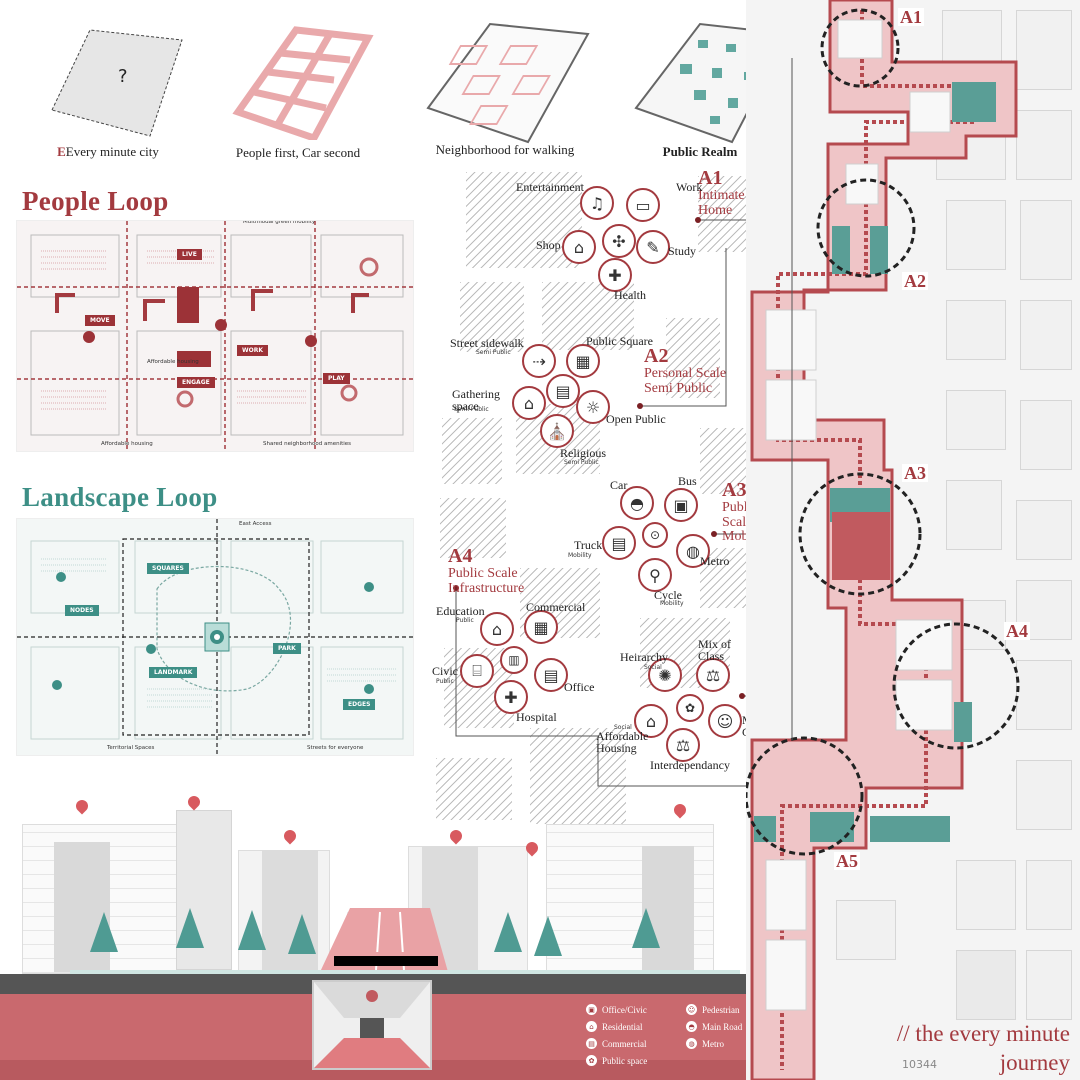 This screenshot has height=1080, width=1080. I want to click on poster-code: 10344, so click(919, 1064).